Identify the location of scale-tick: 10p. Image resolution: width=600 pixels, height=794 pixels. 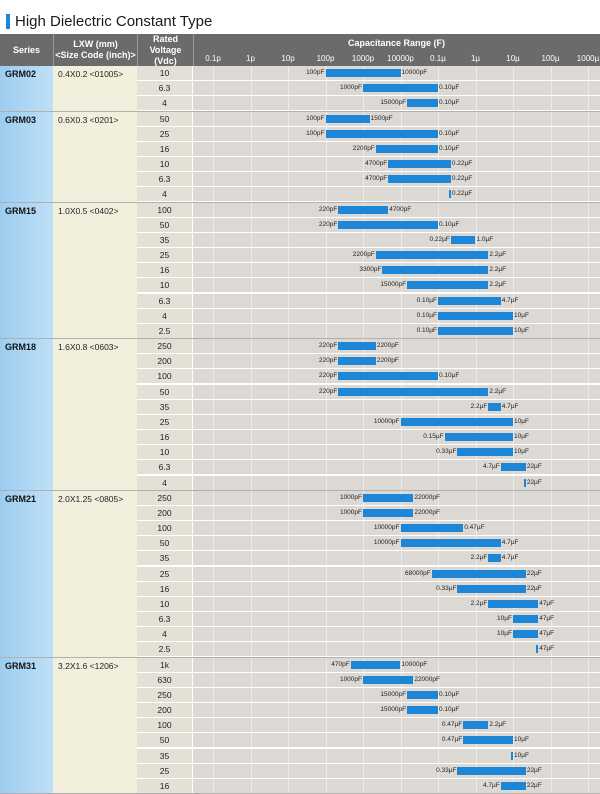
(288, 58).